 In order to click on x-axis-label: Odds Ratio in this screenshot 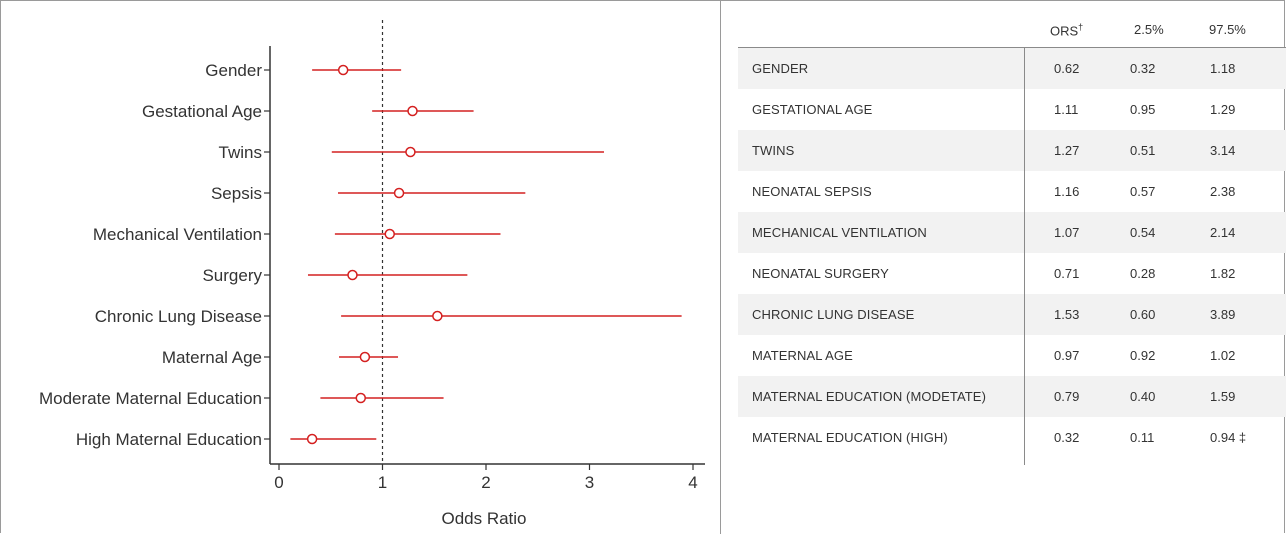, I will do `click(483, 518)`.